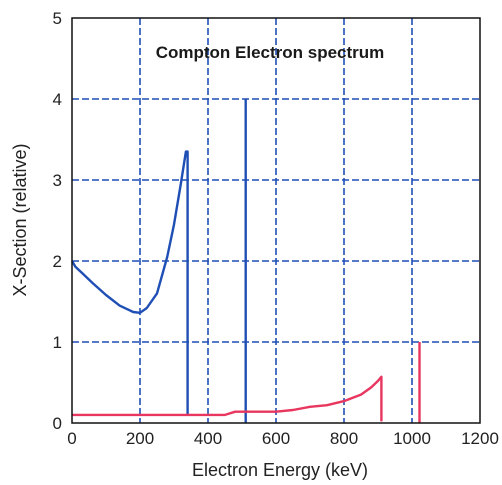 Image resolution: width=502 pixels, height=485 pixels. What do you see at coordinates (57, 342) in the screenshot?
I see `y-tick-label-1: 1` at bounding box center [57, 342].